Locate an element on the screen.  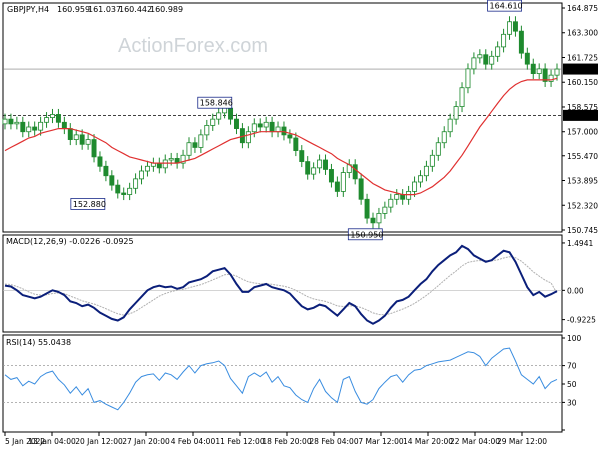
main-y-tick-label: 153.895 is located at coordinates (582, 181).